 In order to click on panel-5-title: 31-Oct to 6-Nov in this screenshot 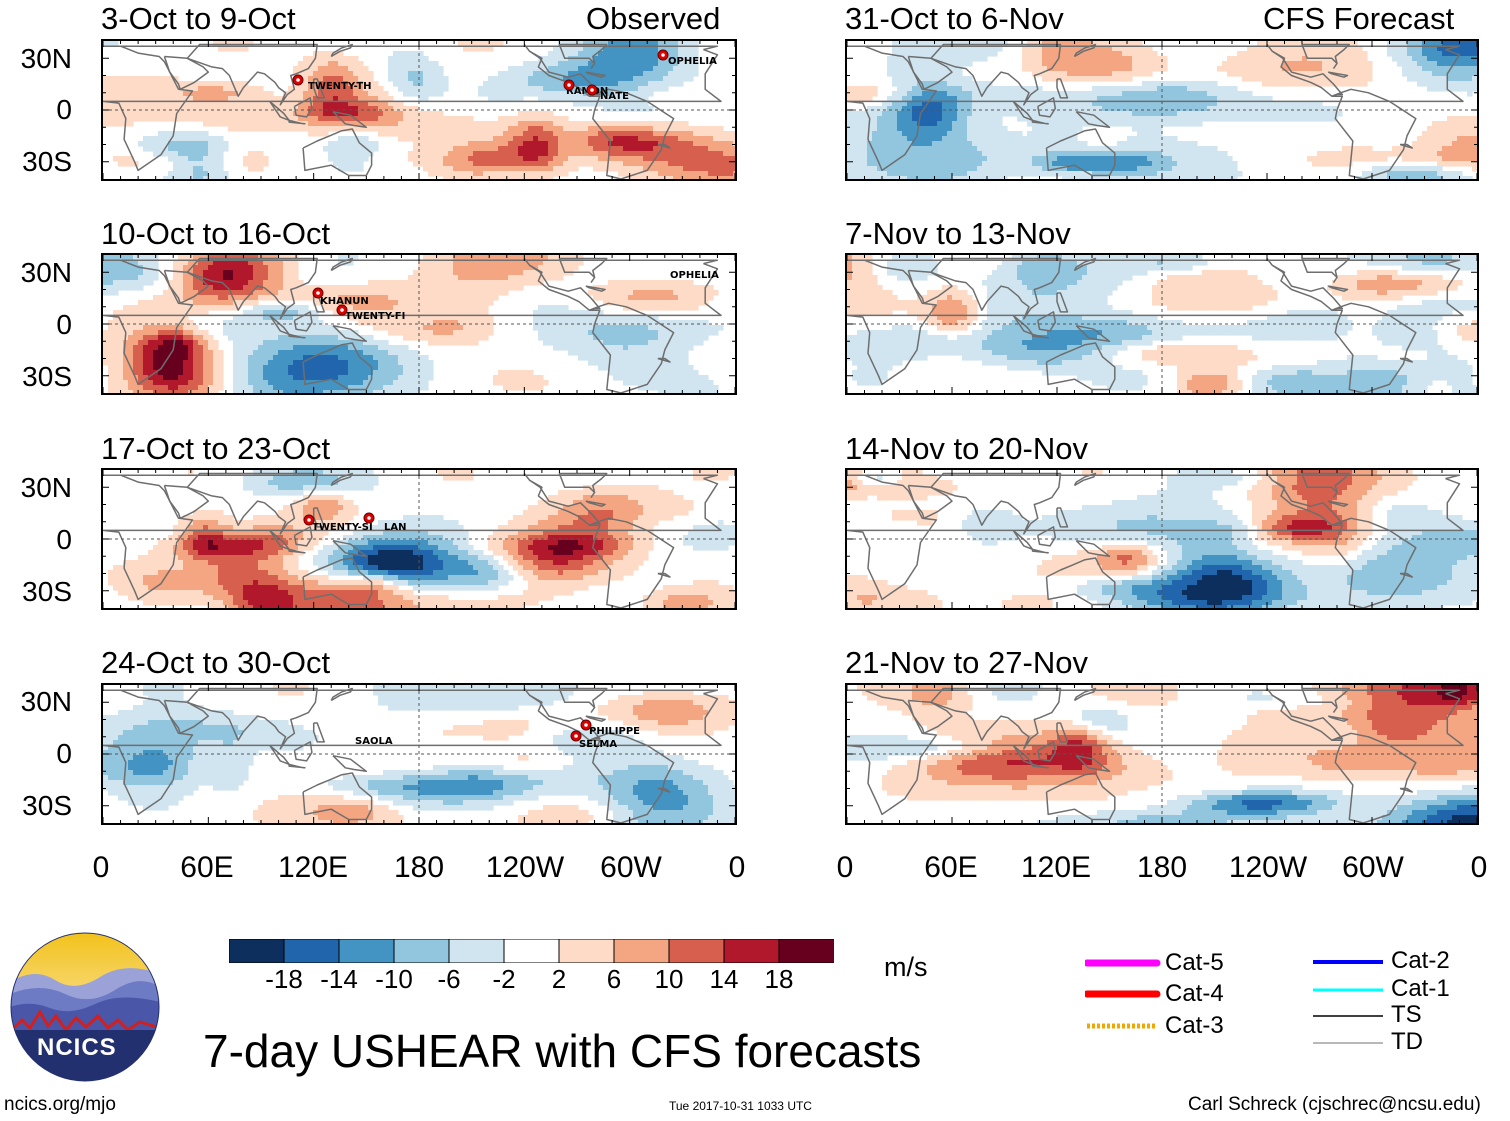, I will do `click(954, 18)`.